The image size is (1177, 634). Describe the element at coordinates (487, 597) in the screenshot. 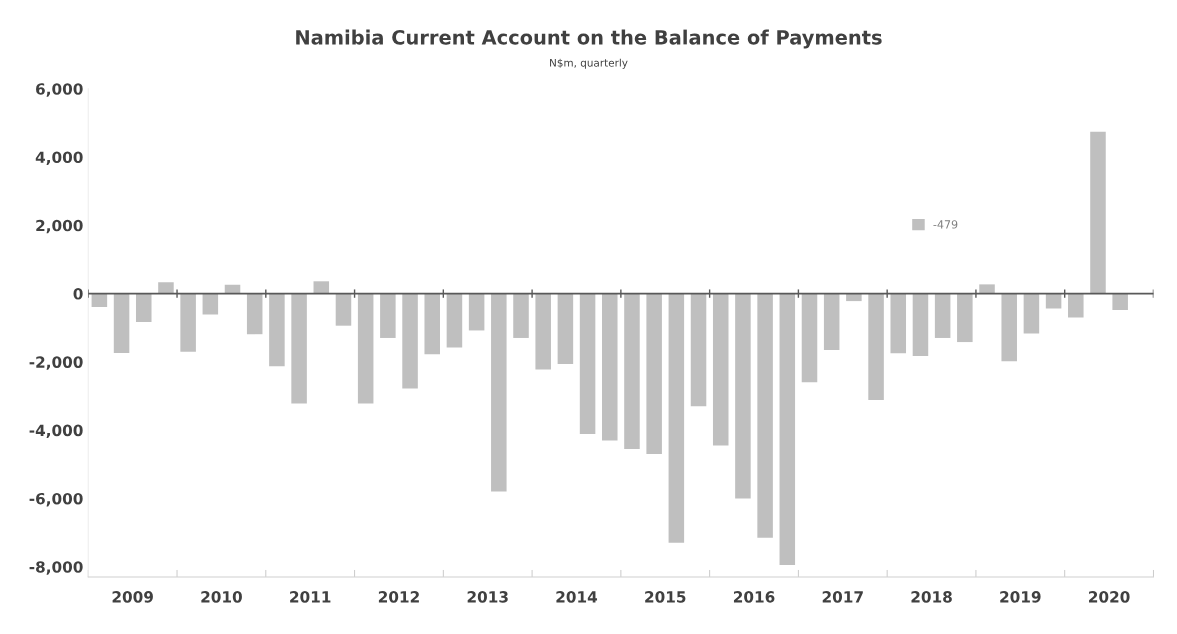

I see `x-tick-label: 2013` at that location.